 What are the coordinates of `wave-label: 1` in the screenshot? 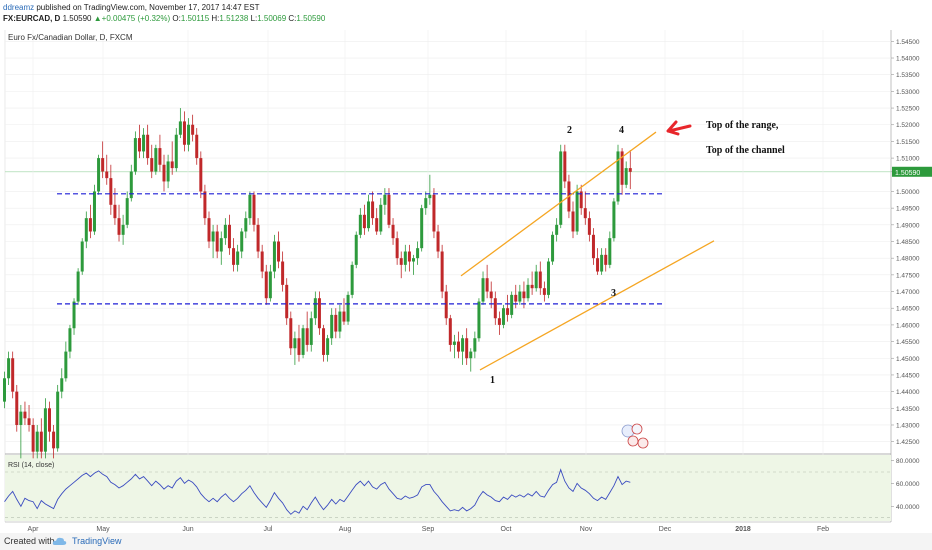 It's located at (492, 380).